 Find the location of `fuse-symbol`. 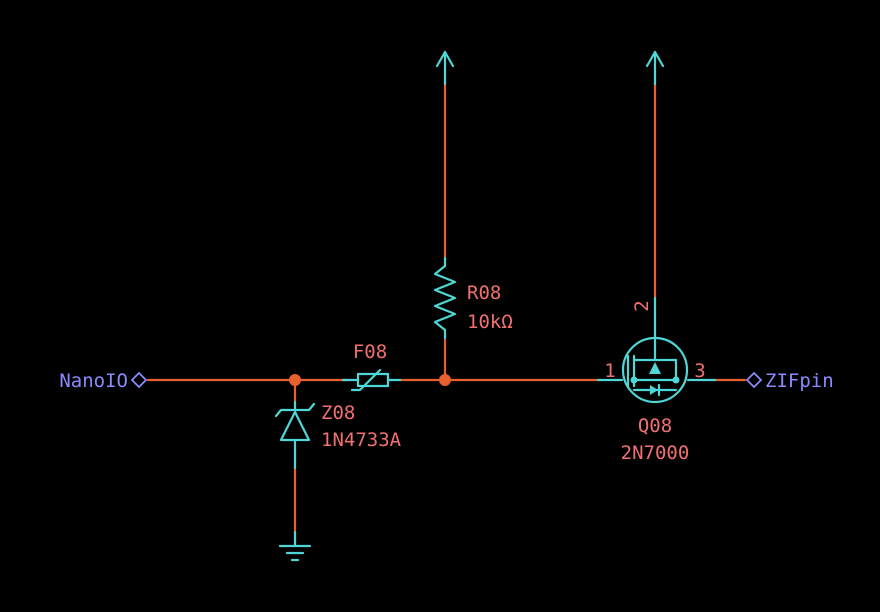

fuse-symbol is located at coordinates (371, 380).